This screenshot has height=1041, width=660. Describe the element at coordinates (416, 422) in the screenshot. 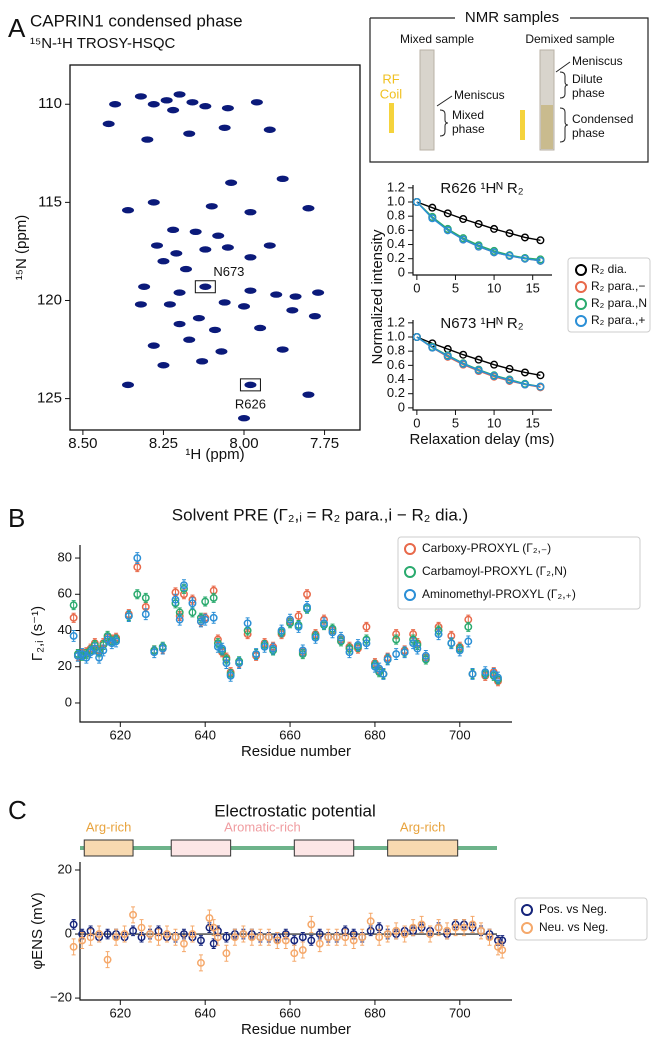

I see `x-tick-label: 0` at that location.